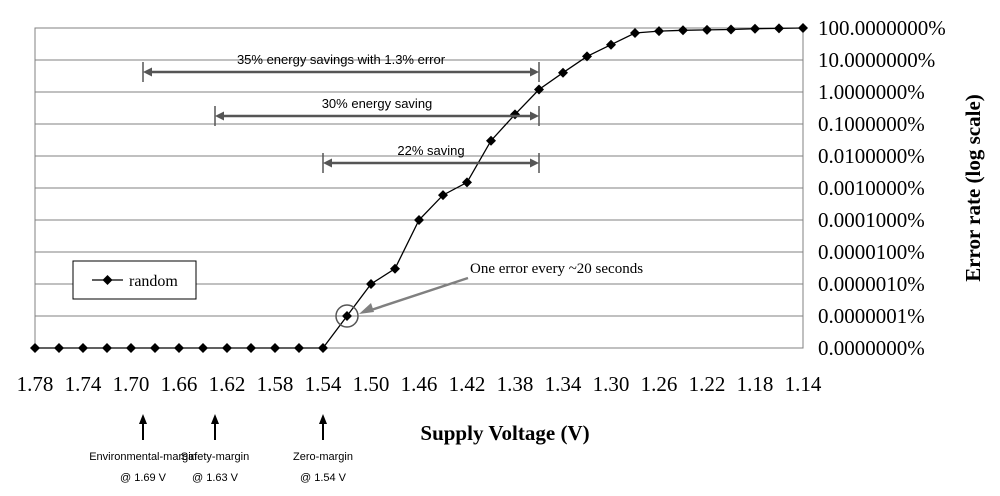  Describe the element at coordinates (107, 280) in the screenshot. I see `legend-marker-icon` at that location.